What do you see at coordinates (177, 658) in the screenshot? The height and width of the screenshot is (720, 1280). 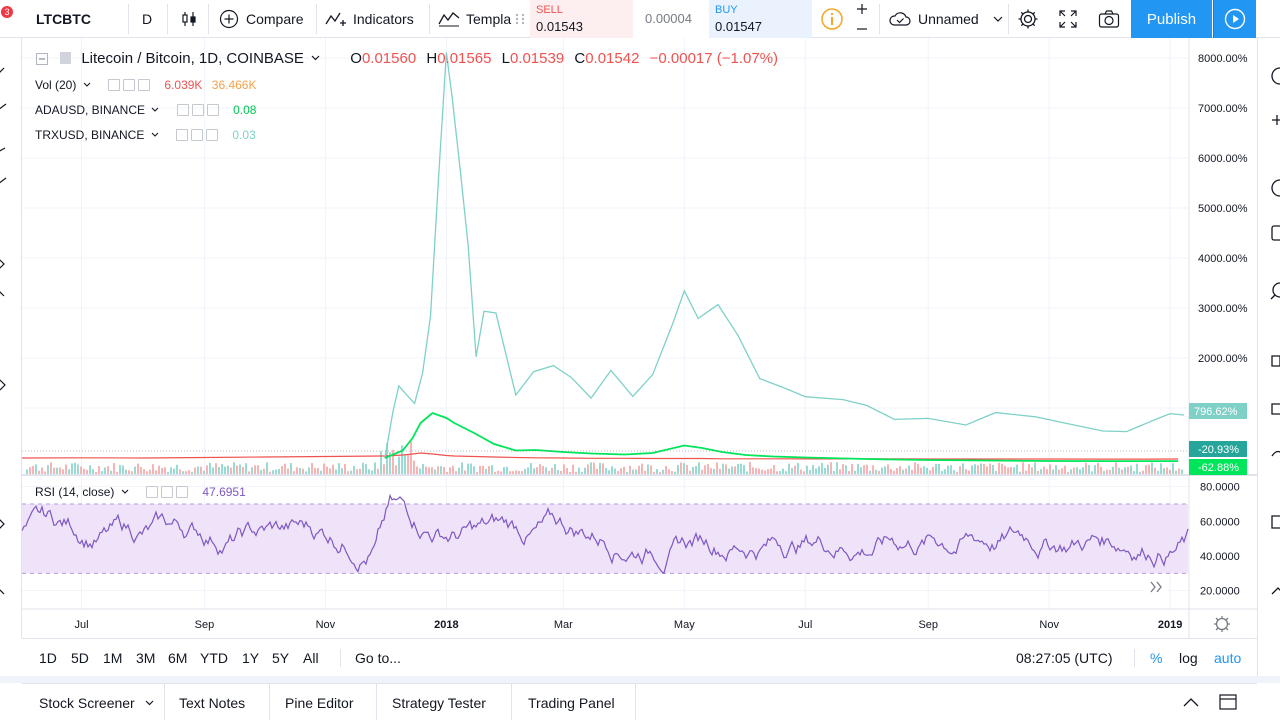 I see `range-6m: 6M` at bounding box center [177, 658].